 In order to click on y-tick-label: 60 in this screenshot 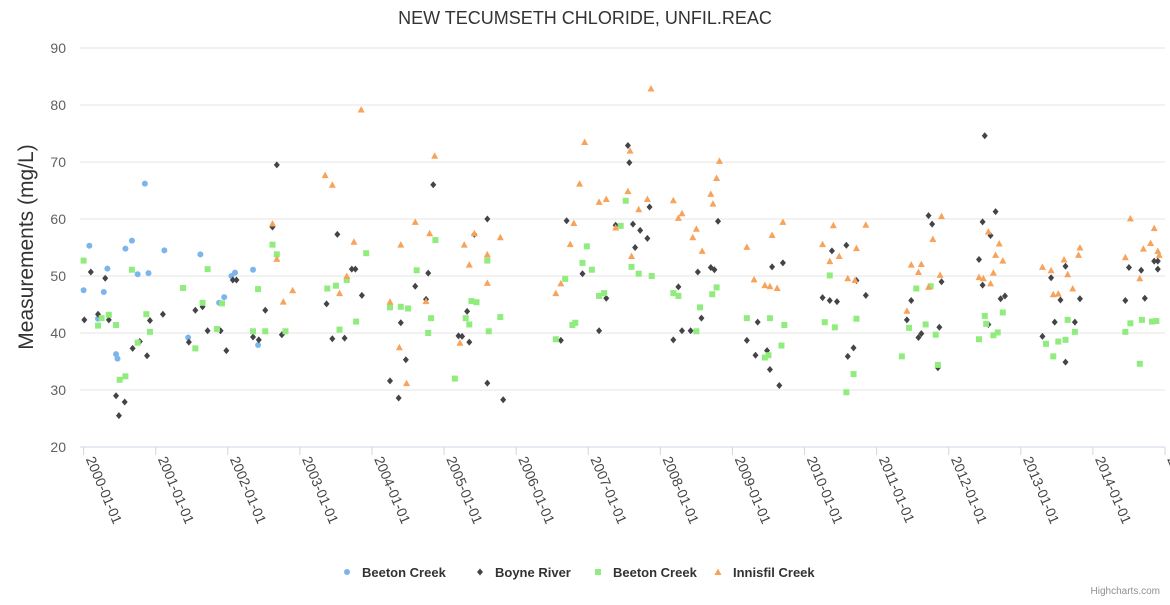, I will do `click(58, 219)`.